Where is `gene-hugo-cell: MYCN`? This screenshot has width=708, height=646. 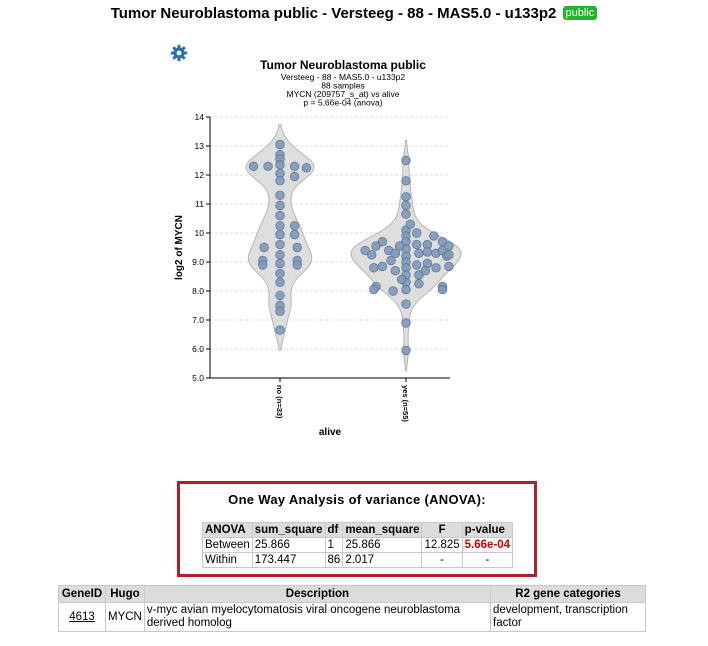 gene-hugo-cell: MYCN is located at coordinates (125, 617).